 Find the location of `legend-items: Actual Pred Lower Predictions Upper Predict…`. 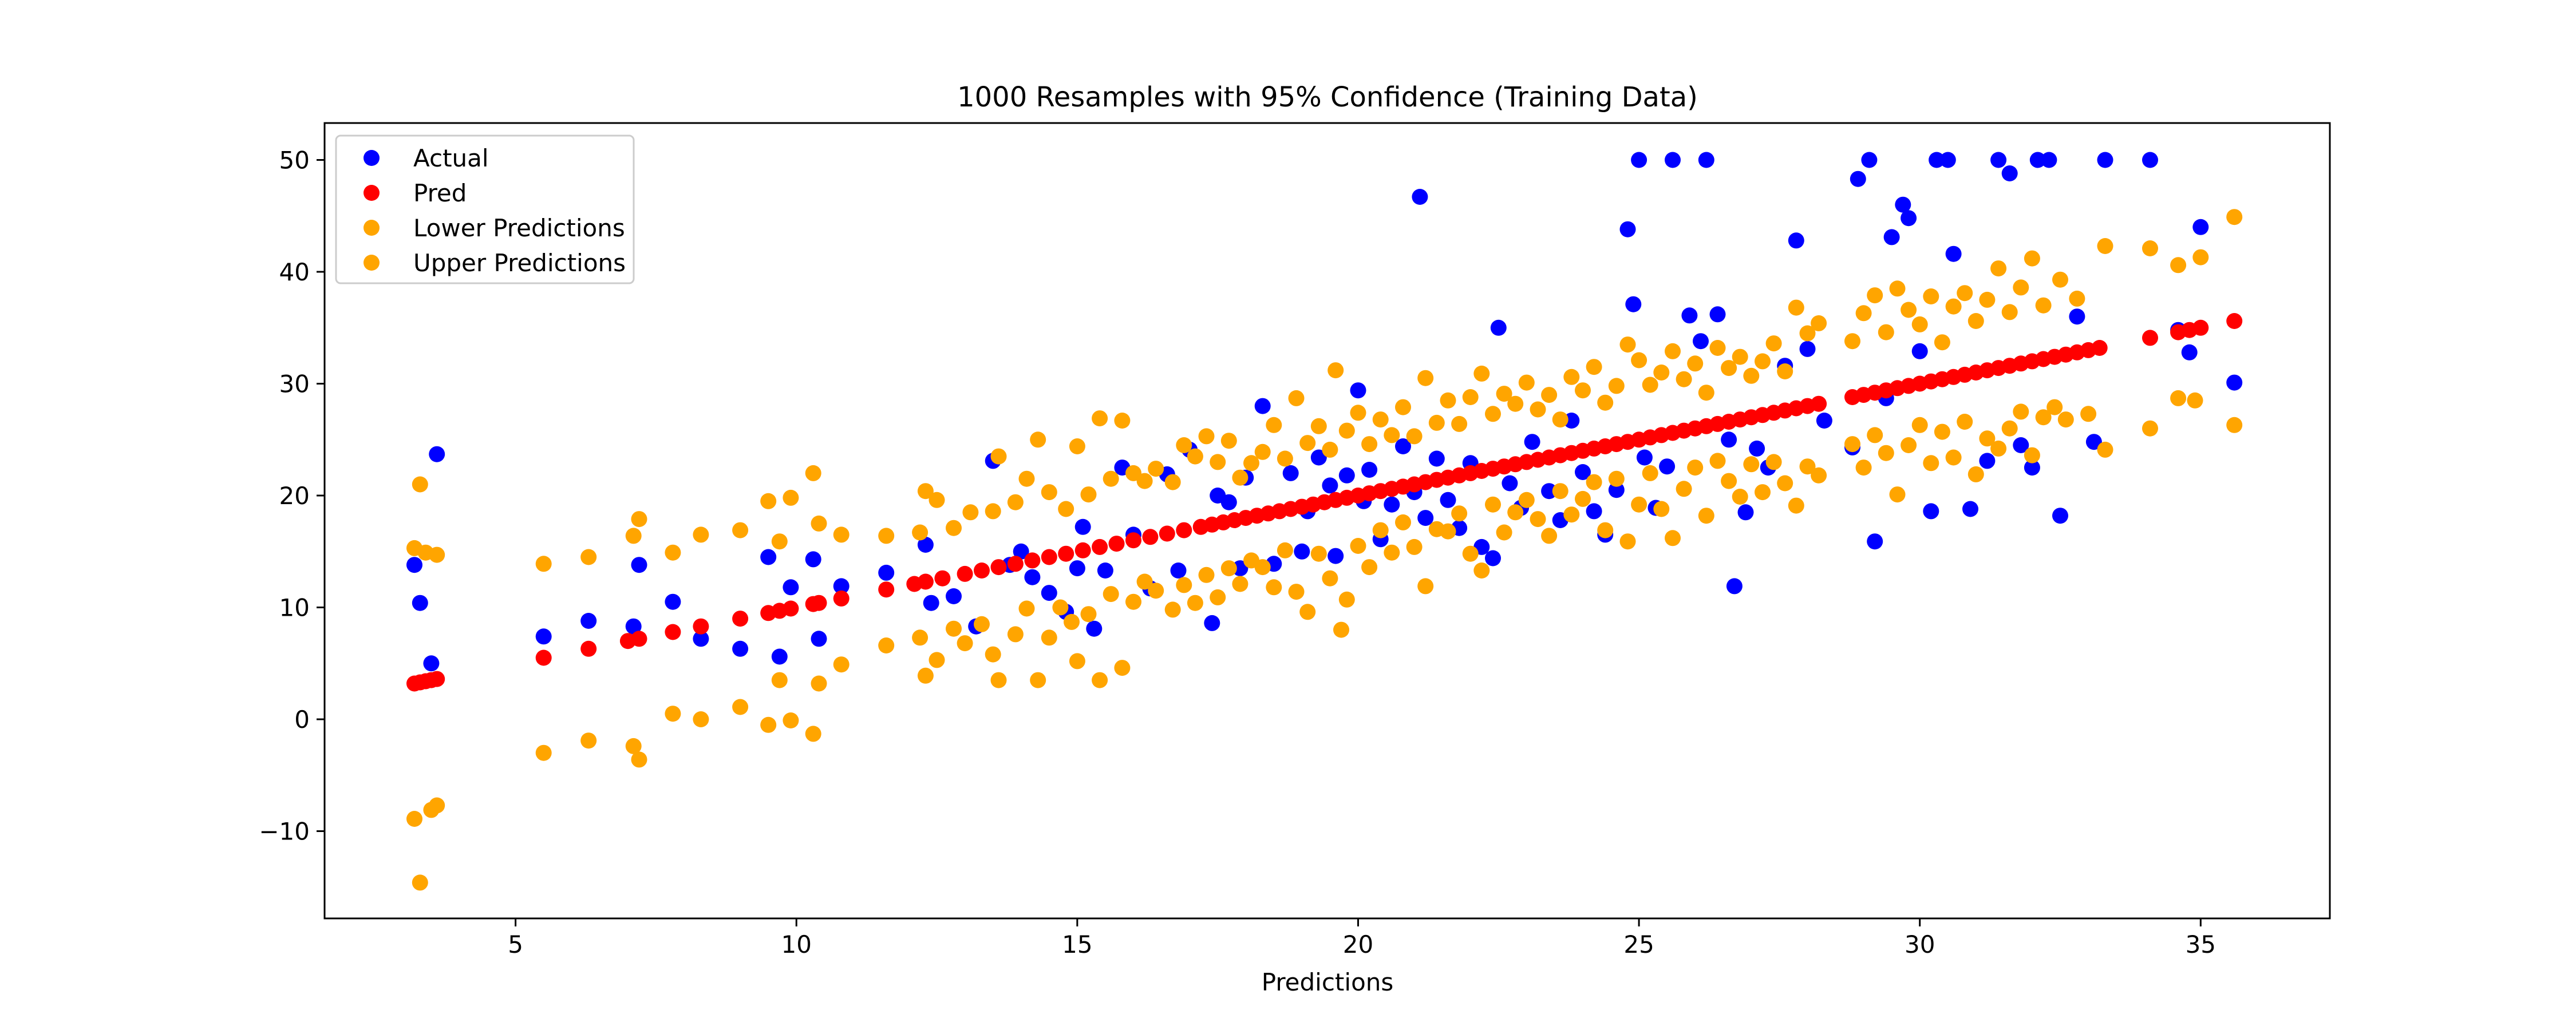

legend-items: Actual Pred Lower Predictions Upper Predict… is located at coordinates (495, 210).